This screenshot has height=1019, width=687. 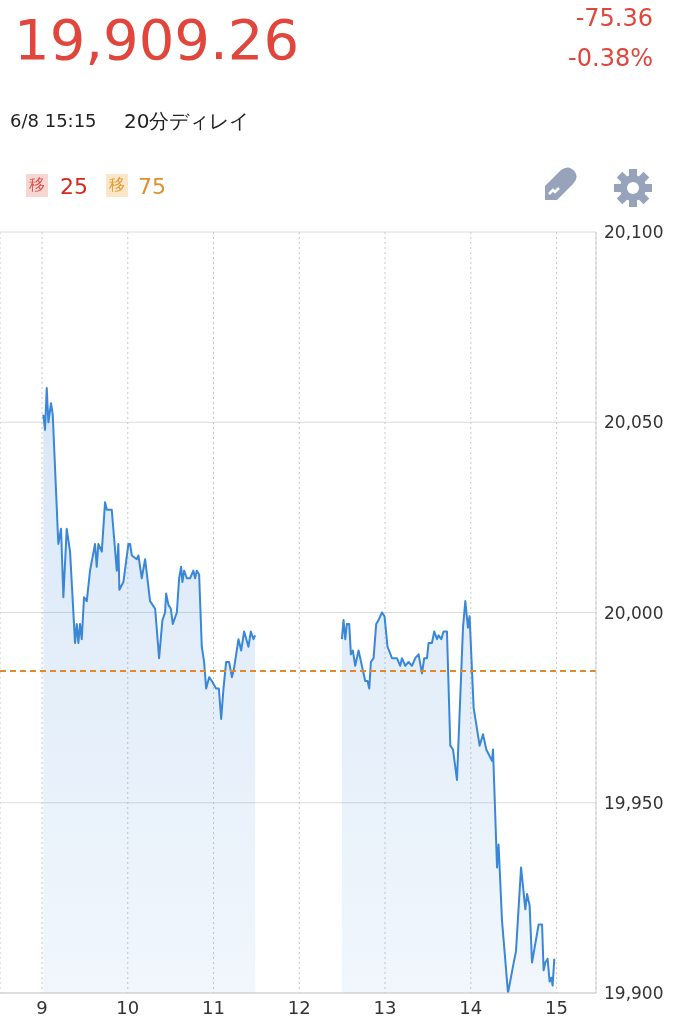 What do you see at coordinates (471, 1007) in the screenshot?
I see `x-tick-label: 14` at bounding box center [471, 1007].